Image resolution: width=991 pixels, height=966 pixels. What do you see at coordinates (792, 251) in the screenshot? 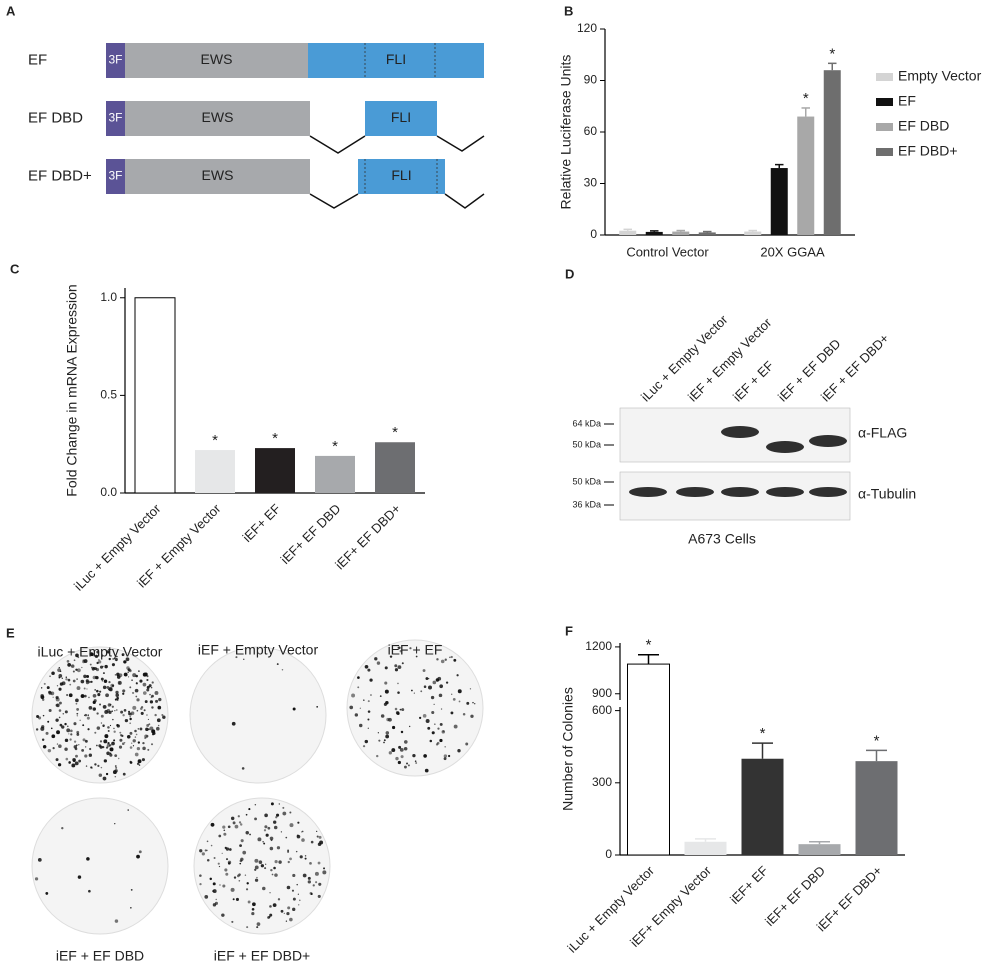
I see `x-tick-label: 20X GGAA` at bounding box center [792, 251].